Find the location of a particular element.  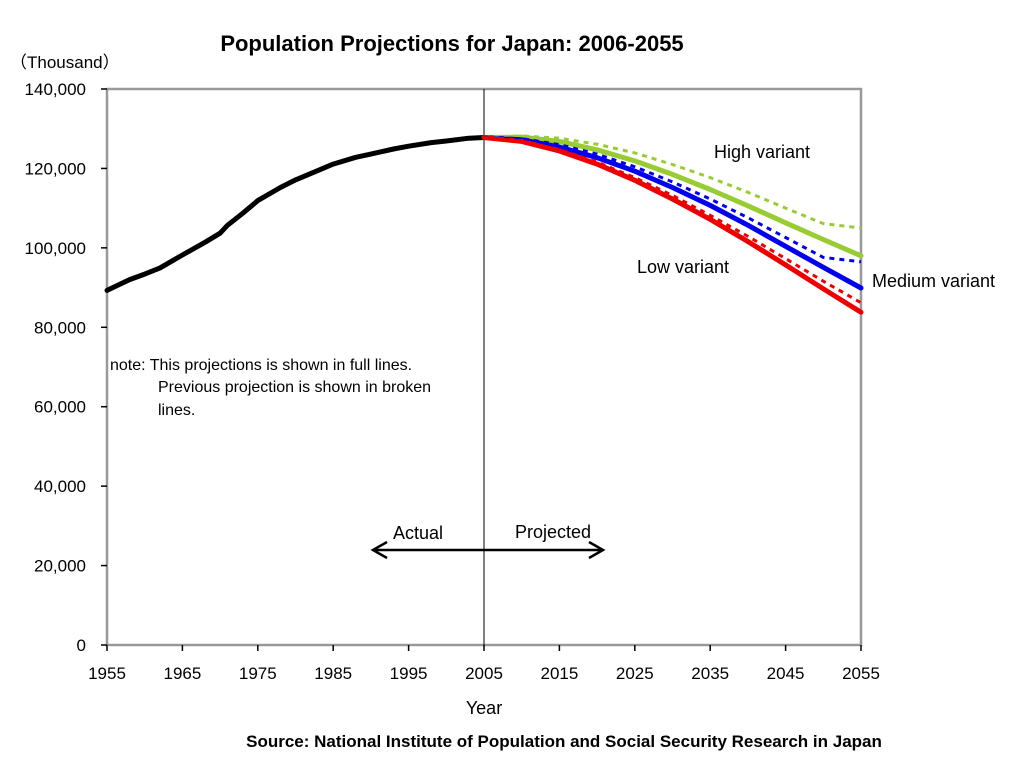

arrow-left-icon is located at coordinates (379, 550).